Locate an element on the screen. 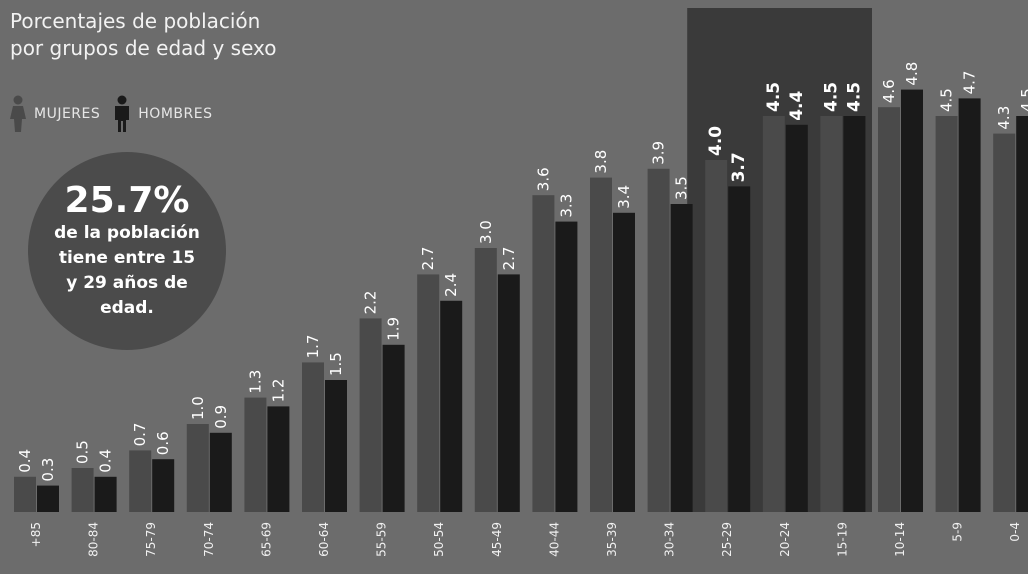 This screenshot has width=1028, height=574. value-label-men-5-9: 4.7 is located at coordinates (970, 83).